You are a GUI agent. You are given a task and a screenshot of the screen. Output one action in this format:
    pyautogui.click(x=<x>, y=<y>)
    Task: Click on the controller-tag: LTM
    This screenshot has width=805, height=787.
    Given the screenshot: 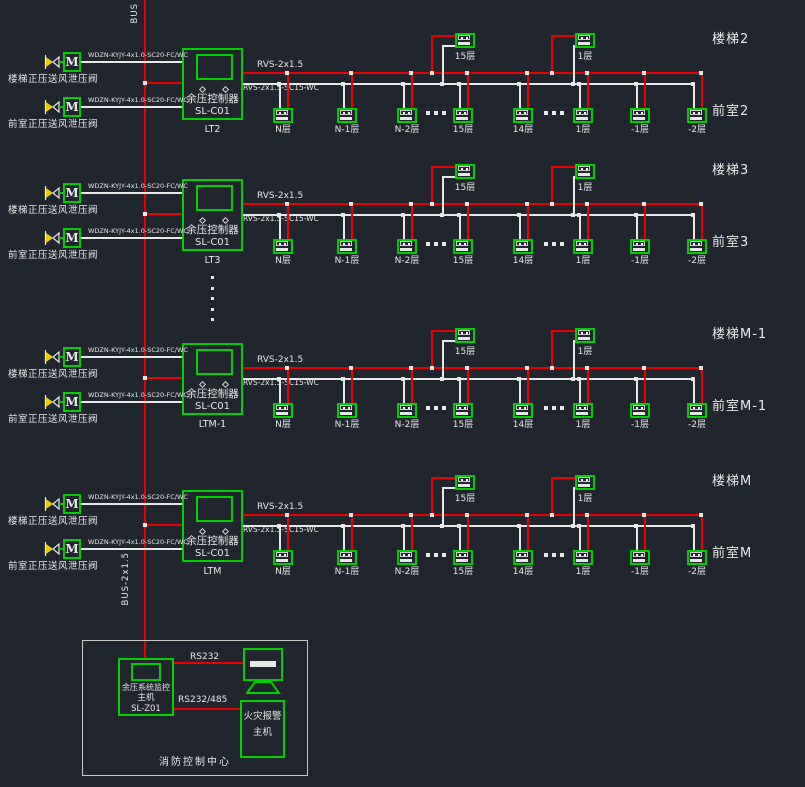 What is the action you would take?
    pyautogui.click(x=212, y=571)
    